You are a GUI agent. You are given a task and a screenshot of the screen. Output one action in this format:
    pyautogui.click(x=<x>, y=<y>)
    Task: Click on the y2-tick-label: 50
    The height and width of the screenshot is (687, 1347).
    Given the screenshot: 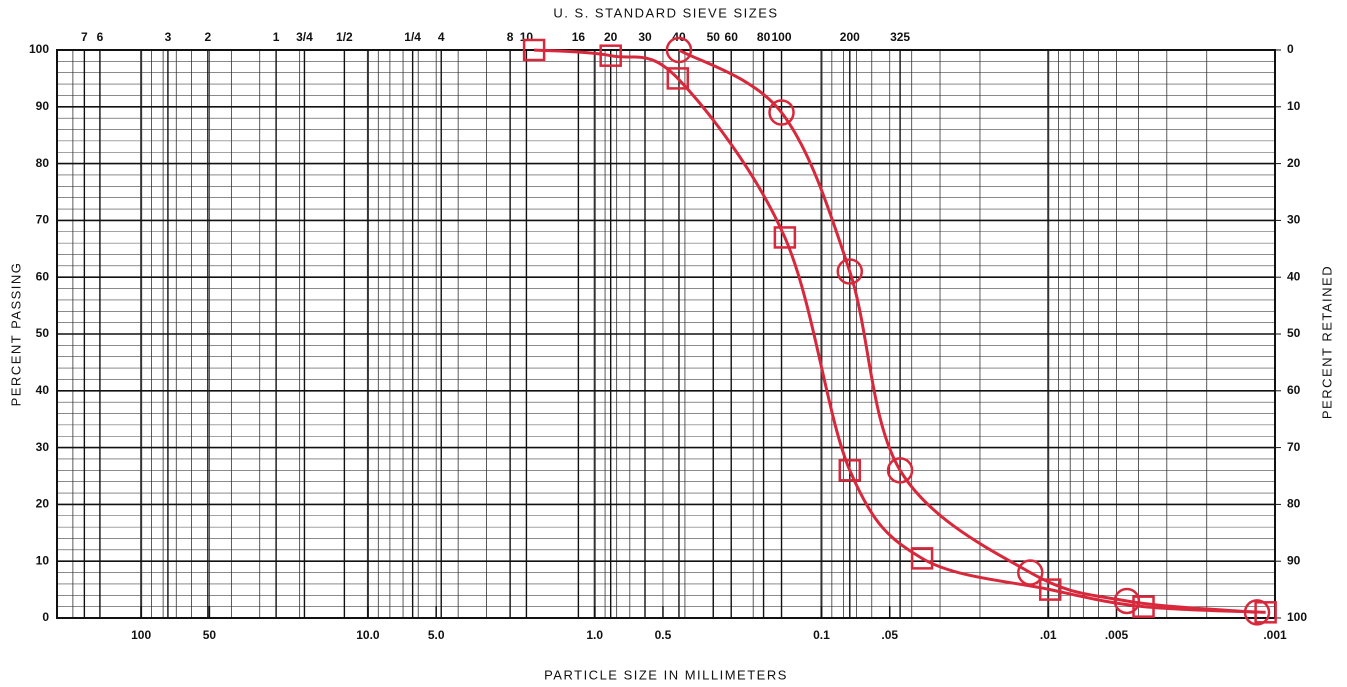 What is the action you would take?
    pyautogui.click(x=1294, y=333)
    